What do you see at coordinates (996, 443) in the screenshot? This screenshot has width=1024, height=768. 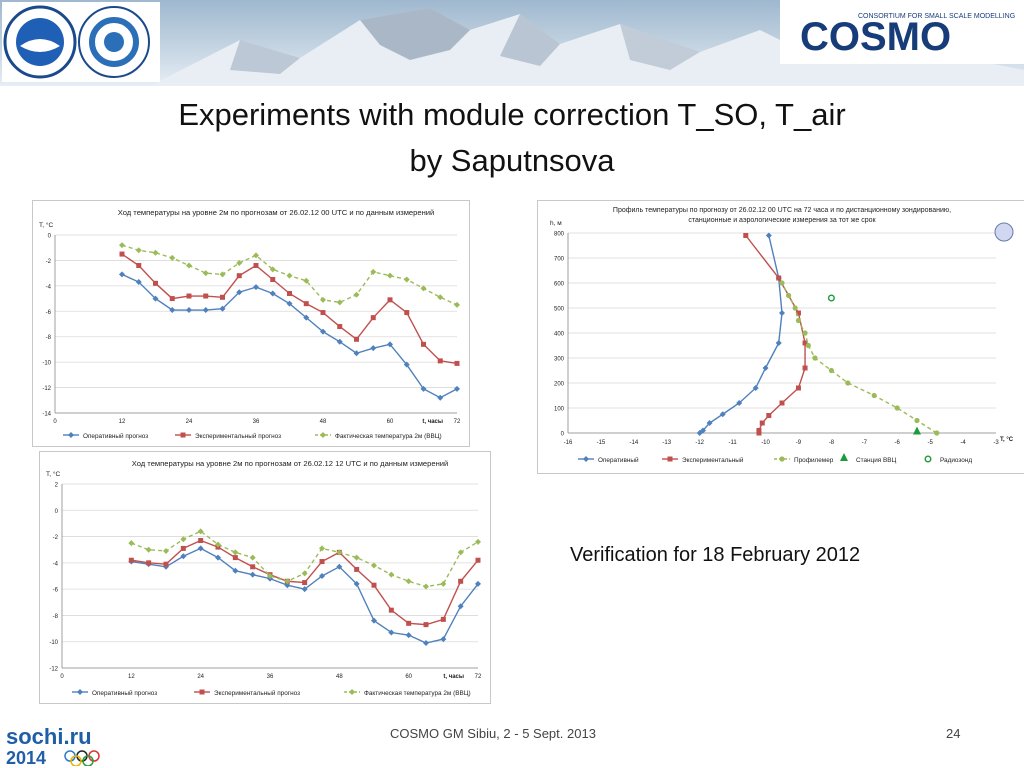 I see `chart-3-x-tick-label: -3` at bounding box center [996, 443].